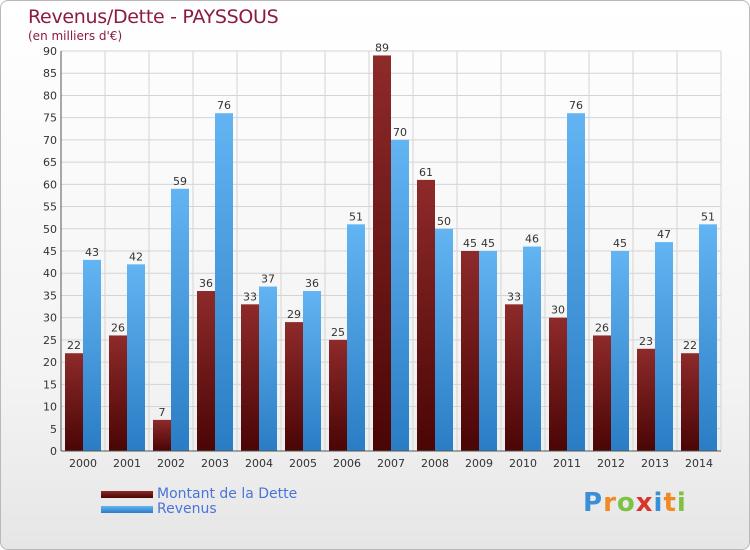 The width and height of the screenshot is (750, 550). What do you see at coordinates (227, 494) in the screenshot?
I see `legend-label-dette: Montant de la Dette` at bounding box center [227, 494].